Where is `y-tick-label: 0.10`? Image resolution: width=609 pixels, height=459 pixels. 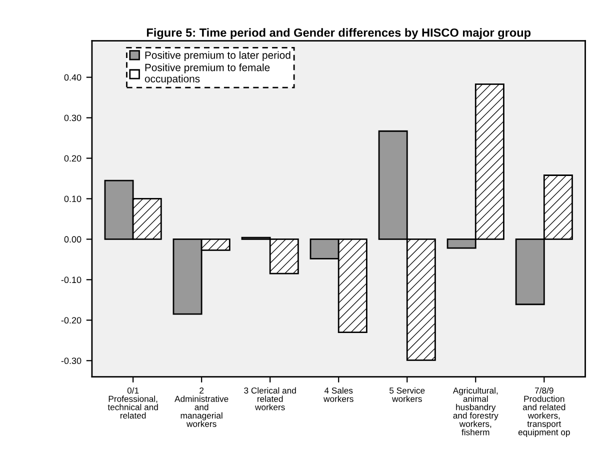
y-tick-label: 0.10 is located at coordinates (73, 199).